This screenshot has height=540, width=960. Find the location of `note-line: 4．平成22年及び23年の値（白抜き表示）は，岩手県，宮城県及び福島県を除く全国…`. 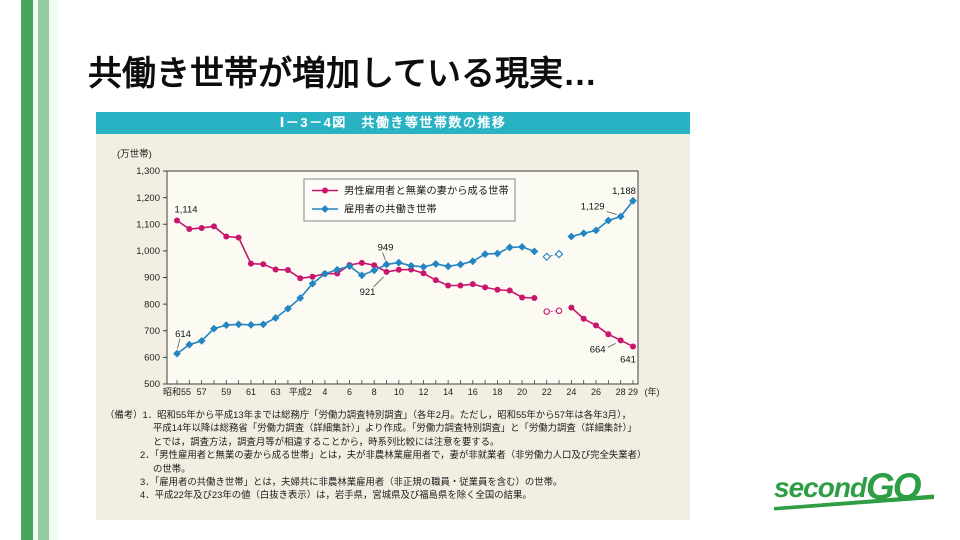

note-line: 4．平成22年及び23年の値（白抜き表示）は，岩手県，宮城県及び福島県を除く全国… is located at coordinates (336, 495).